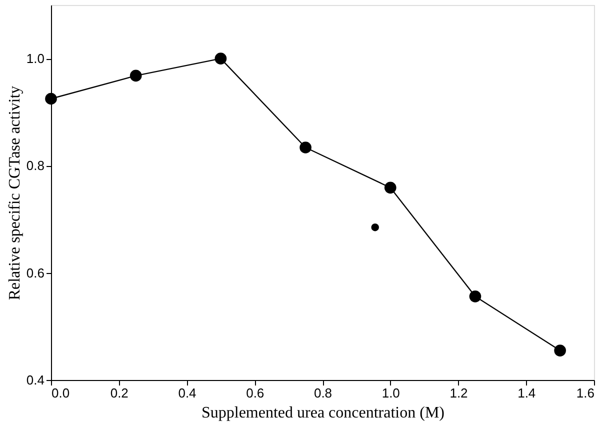  Describe the element at coordinates (35, 272) in the screenshot. I see `y-tick-label: 0.6` at that location.